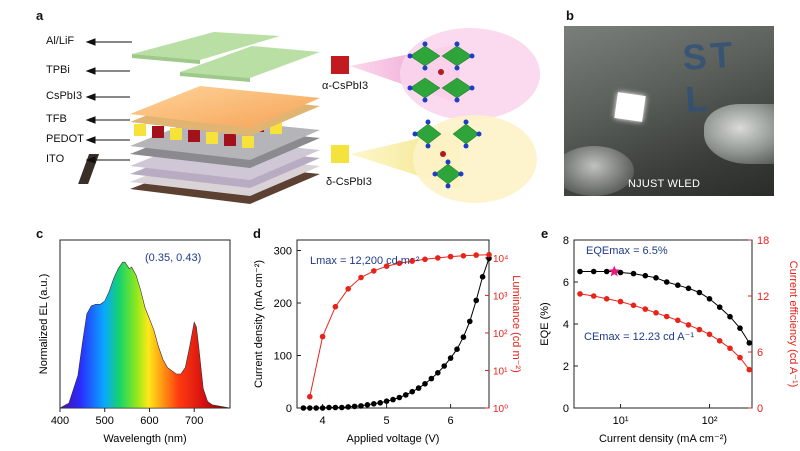 This screenshot has height=451, width=800. What do you see at coordinates (599, 171) in the screenshot?
I see `foil-contact-left` at bounding box center [599, 171].